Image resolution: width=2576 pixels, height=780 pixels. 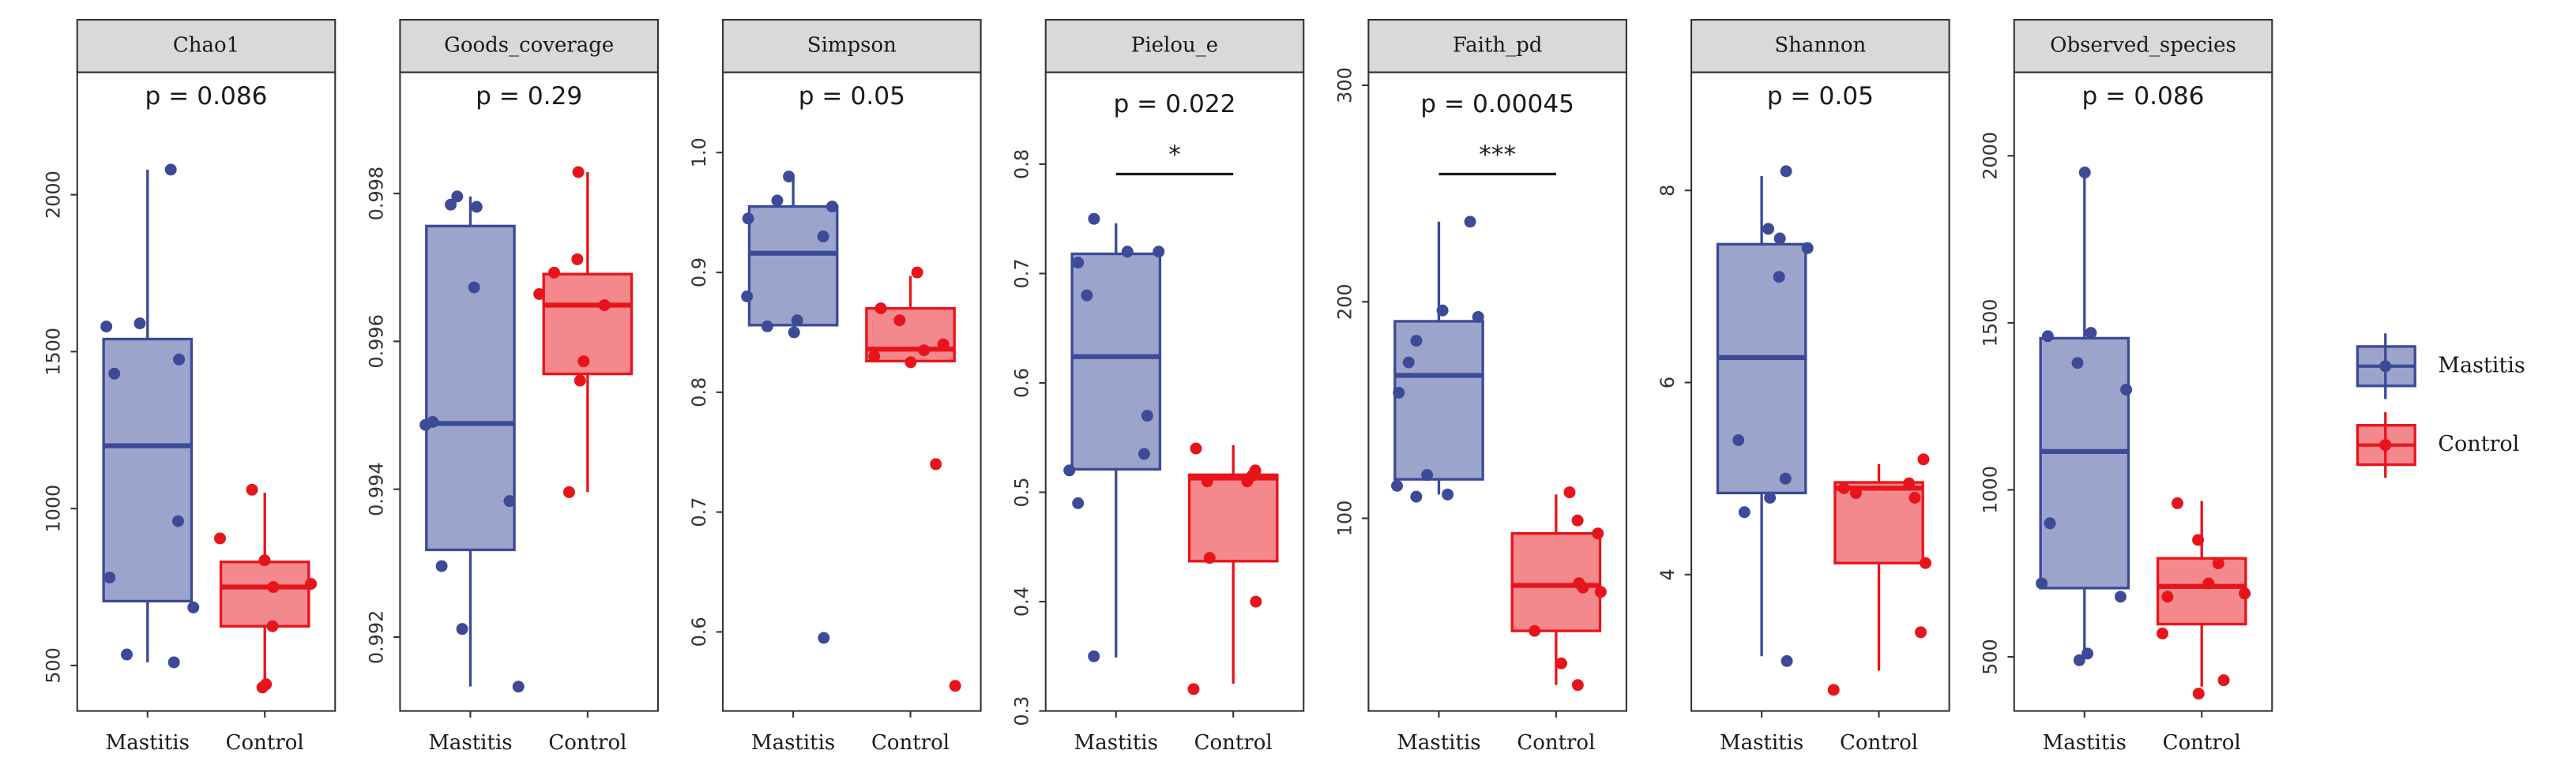 What do you see at coordinates (2478, 444) in the screenshot?
I see `legend-label: Control` at bounding box center [2478, 444].